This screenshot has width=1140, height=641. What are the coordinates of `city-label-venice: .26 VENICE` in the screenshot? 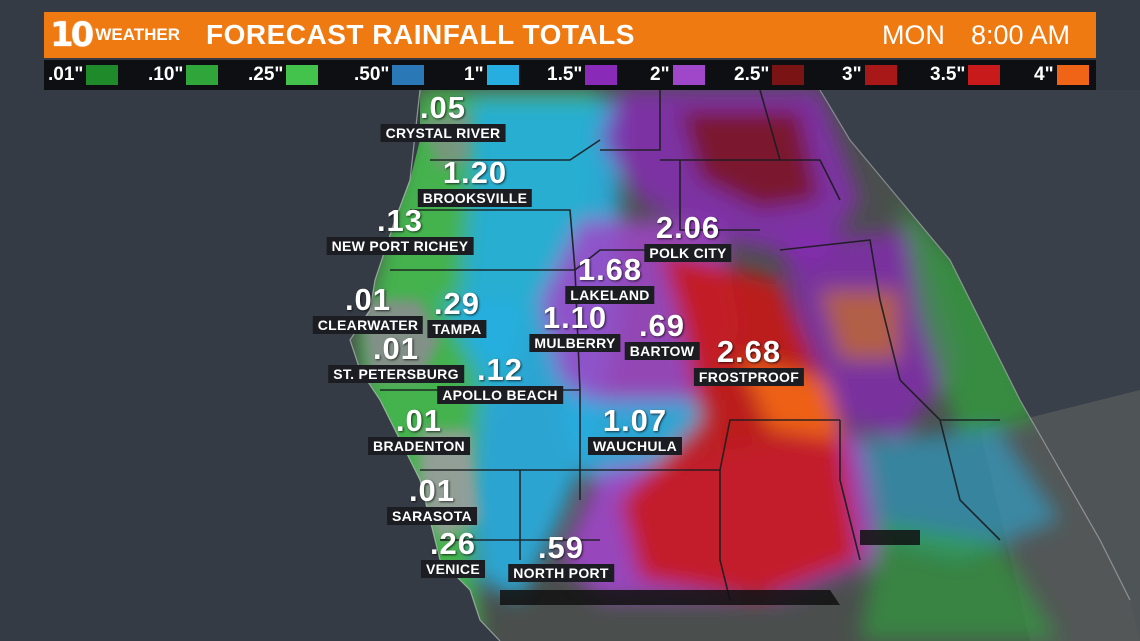 It's located at (453, 553).